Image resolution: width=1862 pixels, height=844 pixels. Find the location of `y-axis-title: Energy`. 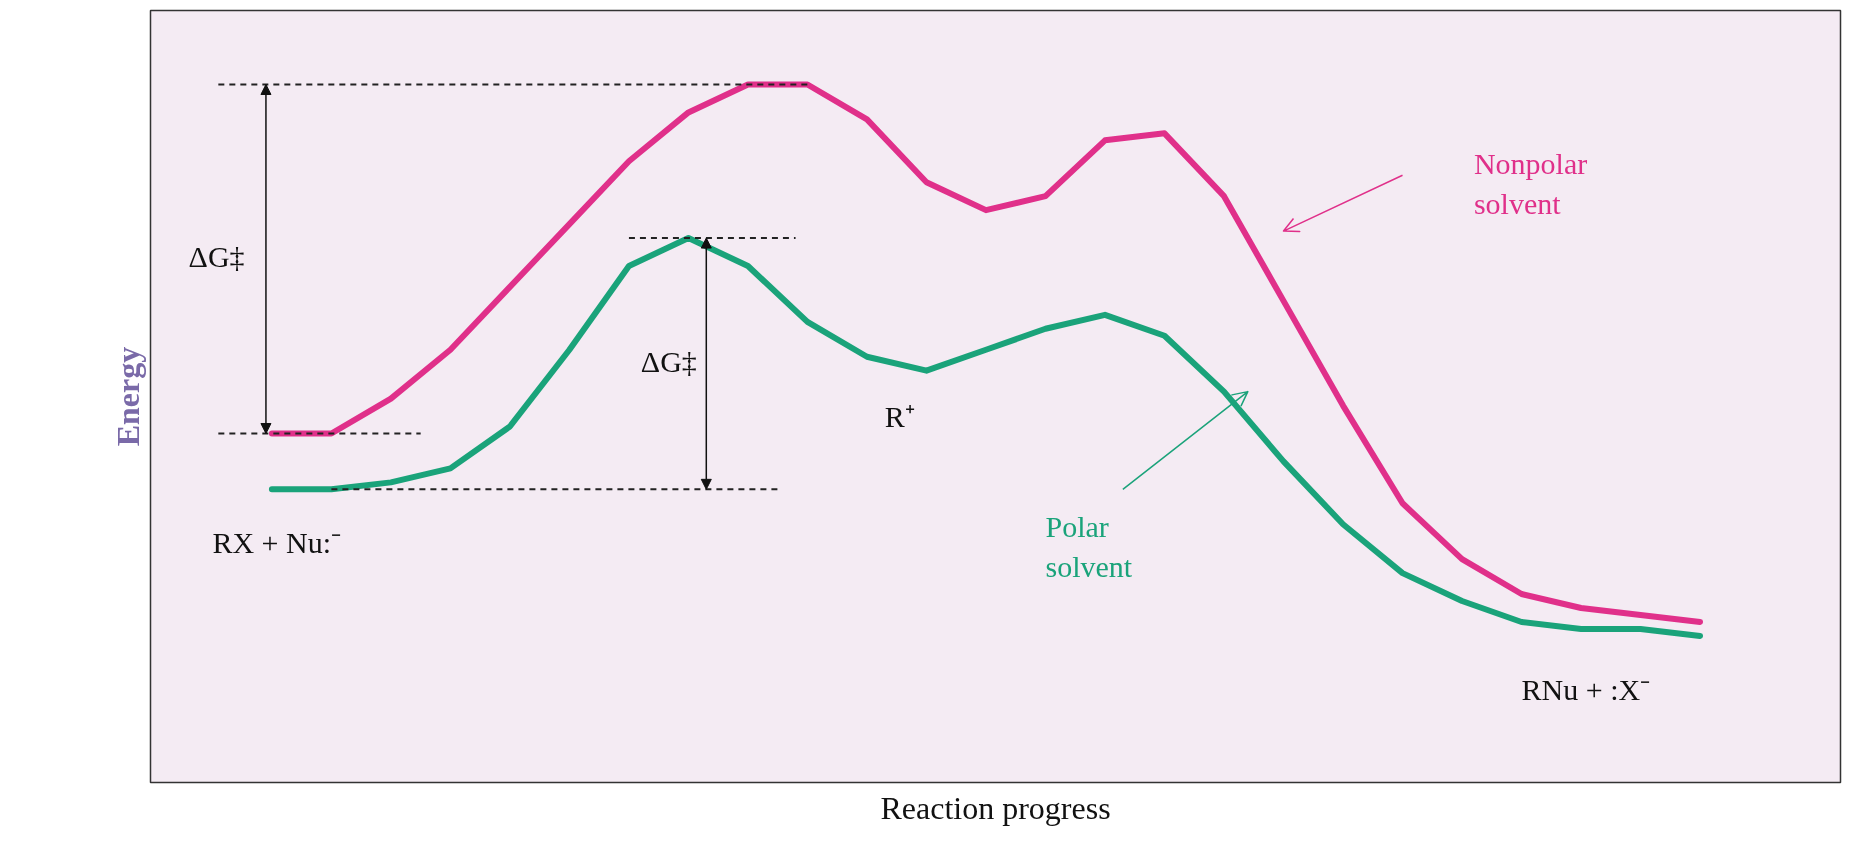

y-axis-title: Energy is located at coordinates (127, 396).